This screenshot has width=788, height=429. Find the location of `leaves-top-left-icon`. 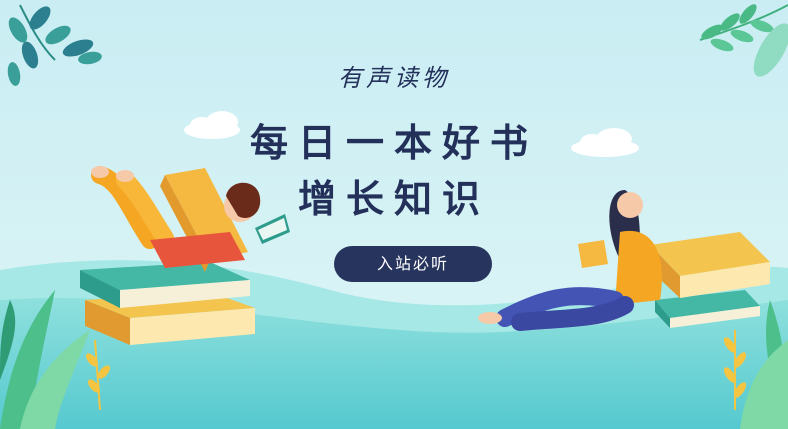

leaves-top-left-icon is located at coordinates (54, 45).